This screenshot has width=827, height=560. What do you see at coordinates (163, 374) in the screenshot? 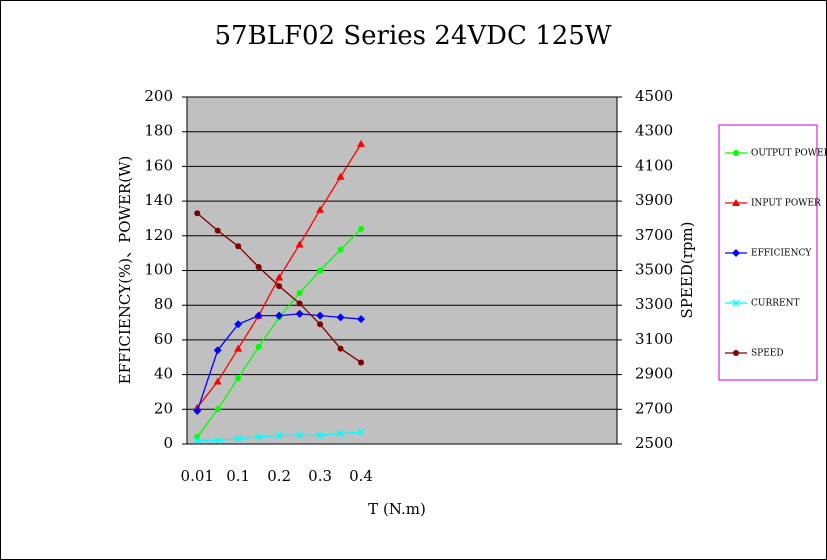
I see `y-tick-label: 40` at bounding box center [163, 374].